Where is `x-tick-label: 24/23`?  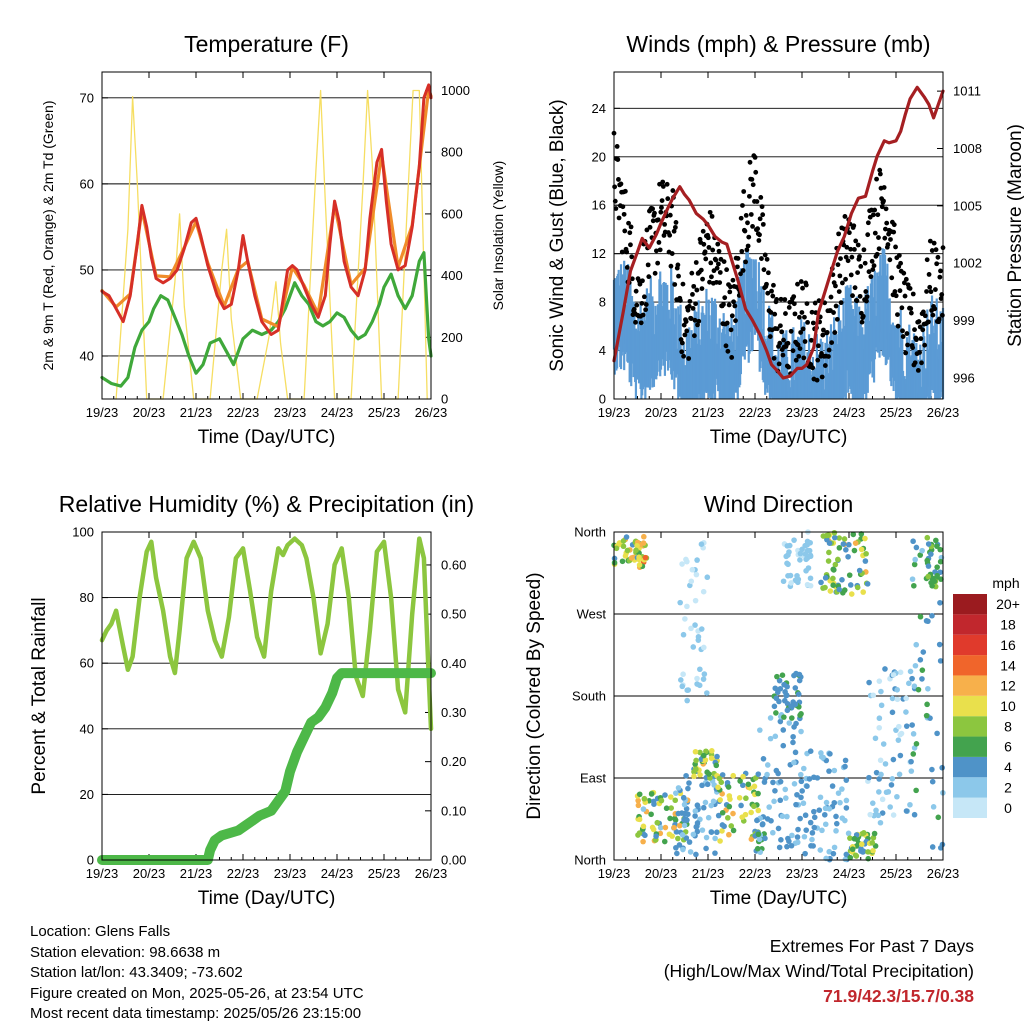 x-tick-label: 24/23 is located at coordinates (849, 412).